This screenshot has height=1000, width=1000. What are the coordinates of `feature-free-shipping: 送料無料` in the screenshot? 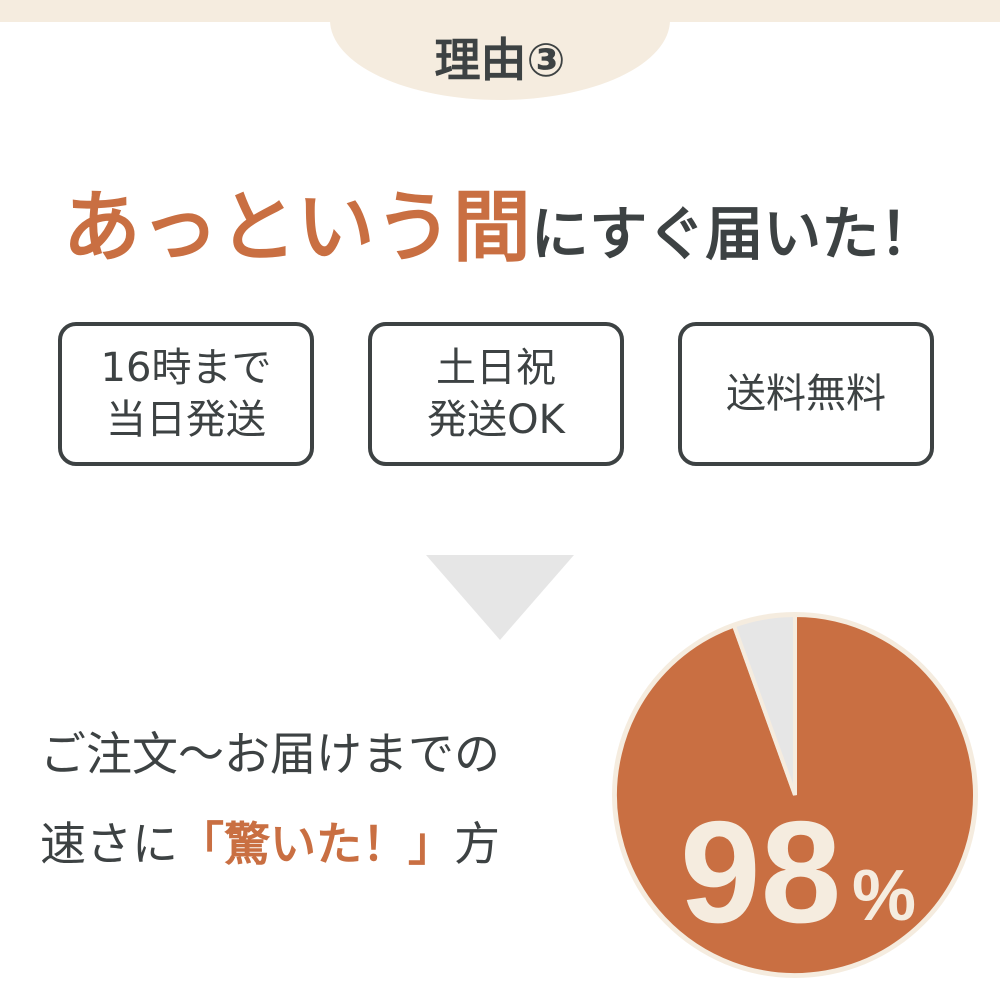 It's located at (806, 394).